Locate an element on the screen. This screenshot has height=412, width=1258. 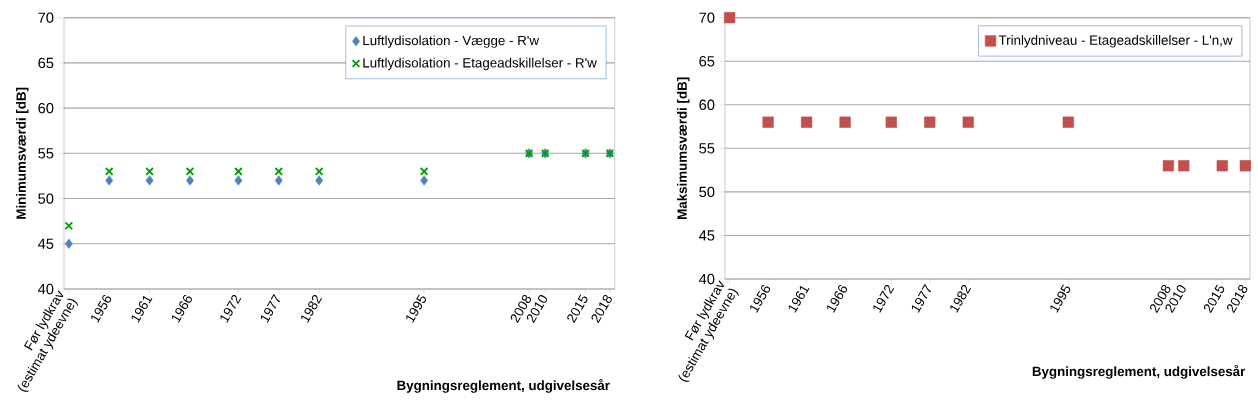
y-axis-title: Maksimumsværdi [dB] is located at coordinates (683, 148).